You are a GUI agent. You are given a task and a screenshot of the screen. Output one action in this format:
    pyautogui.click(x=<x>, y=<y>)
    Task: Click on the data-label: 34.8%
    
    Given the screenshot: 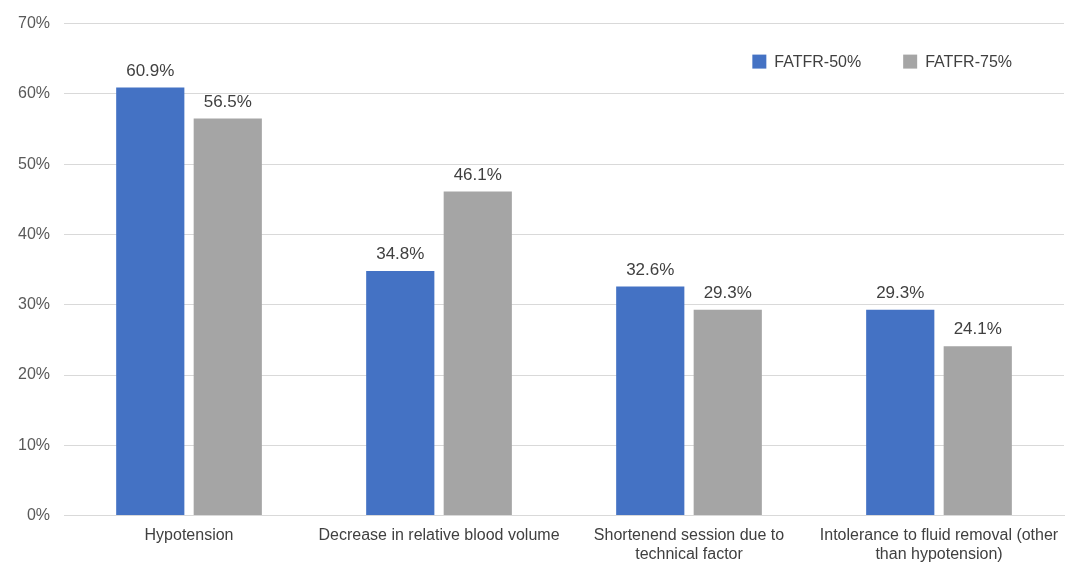 What is the action you would take?
    pyautogui.click(x=400, y=254)
    